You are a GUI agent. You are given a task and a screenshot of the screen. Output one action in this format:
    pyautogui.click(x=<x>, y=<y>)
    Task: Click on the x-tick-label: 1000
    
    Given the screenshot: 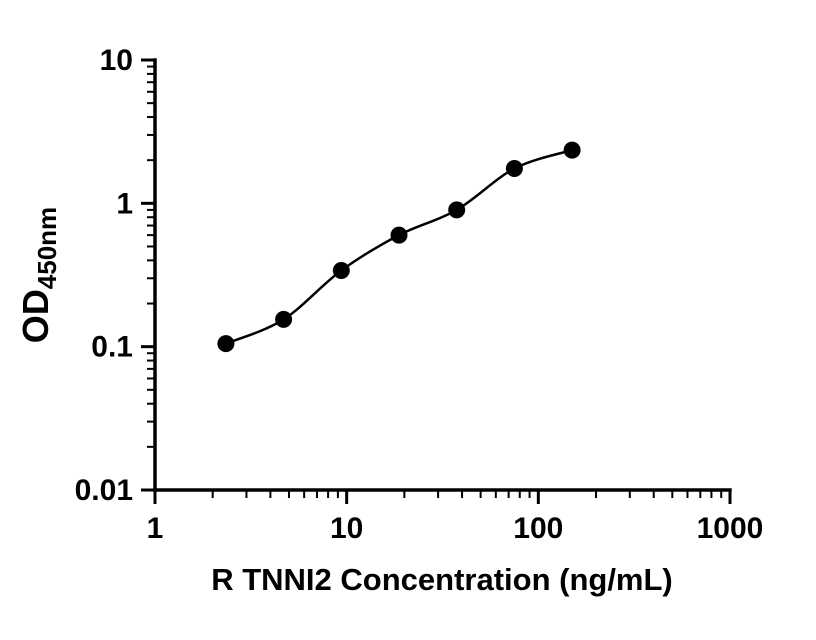 What is the action you would take?
    pyautogui.click(x=730, y=528)
    